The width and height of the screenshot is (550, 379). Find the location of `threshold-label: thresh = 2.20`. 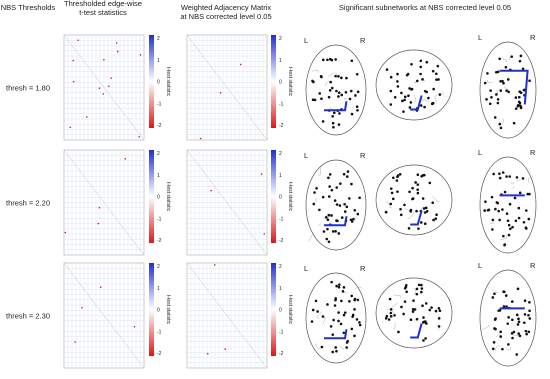

threshold-label: thresh = 2.20 is located at coordinates (28, 203).